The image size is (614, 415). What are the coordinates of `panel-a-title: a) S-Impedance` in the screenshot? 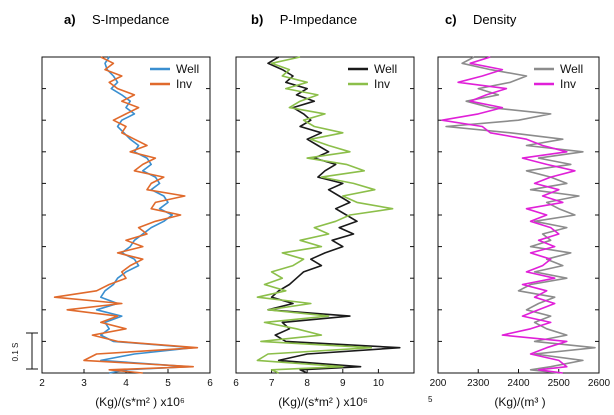 It's located at (116, 19).